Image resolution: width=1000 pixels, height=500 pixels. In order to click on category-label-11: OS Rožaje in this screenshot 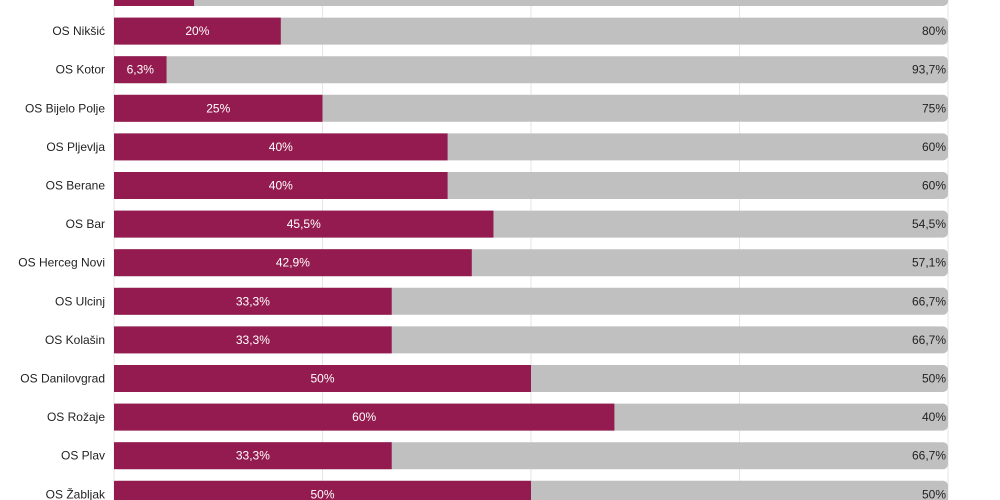, I will do `click(76, 417)`.